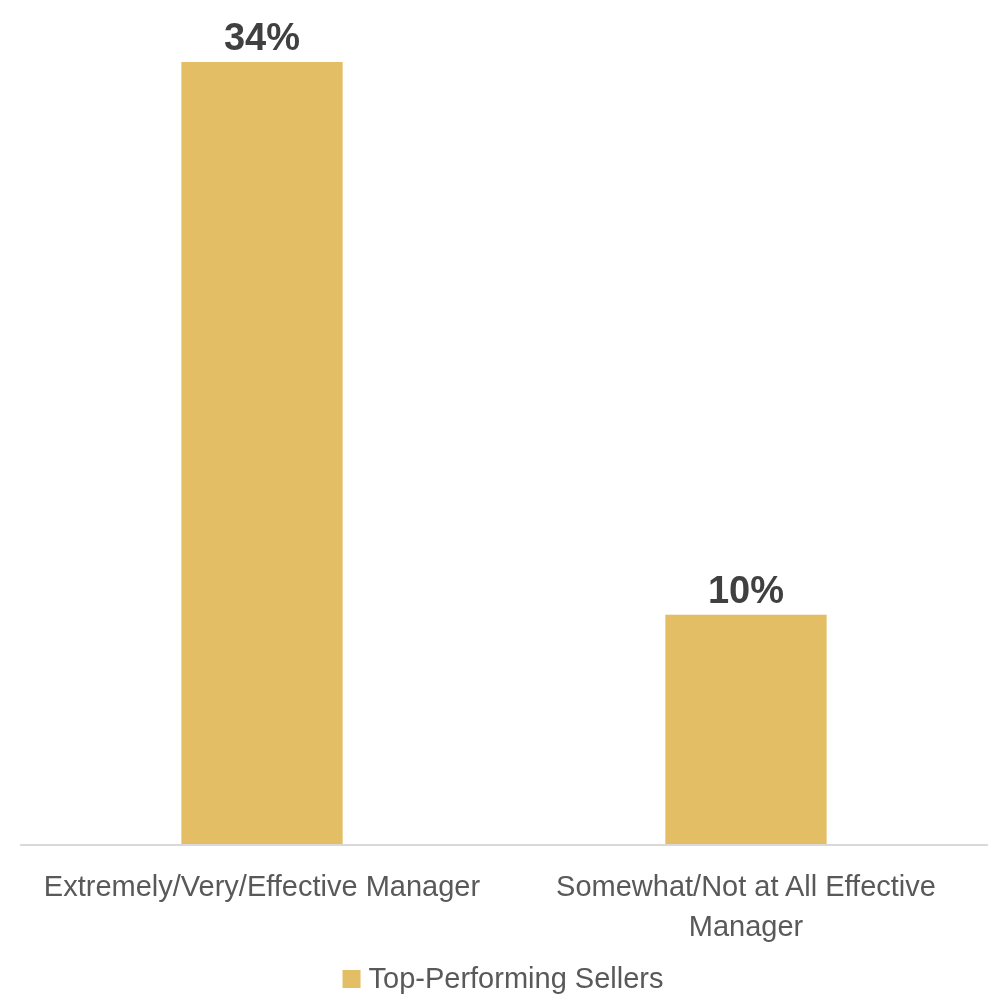 This screenshot has width=1008, height=1007. I want to click on x-tick-label: Extremely/Very/Effective Manager, so click(262, 886).